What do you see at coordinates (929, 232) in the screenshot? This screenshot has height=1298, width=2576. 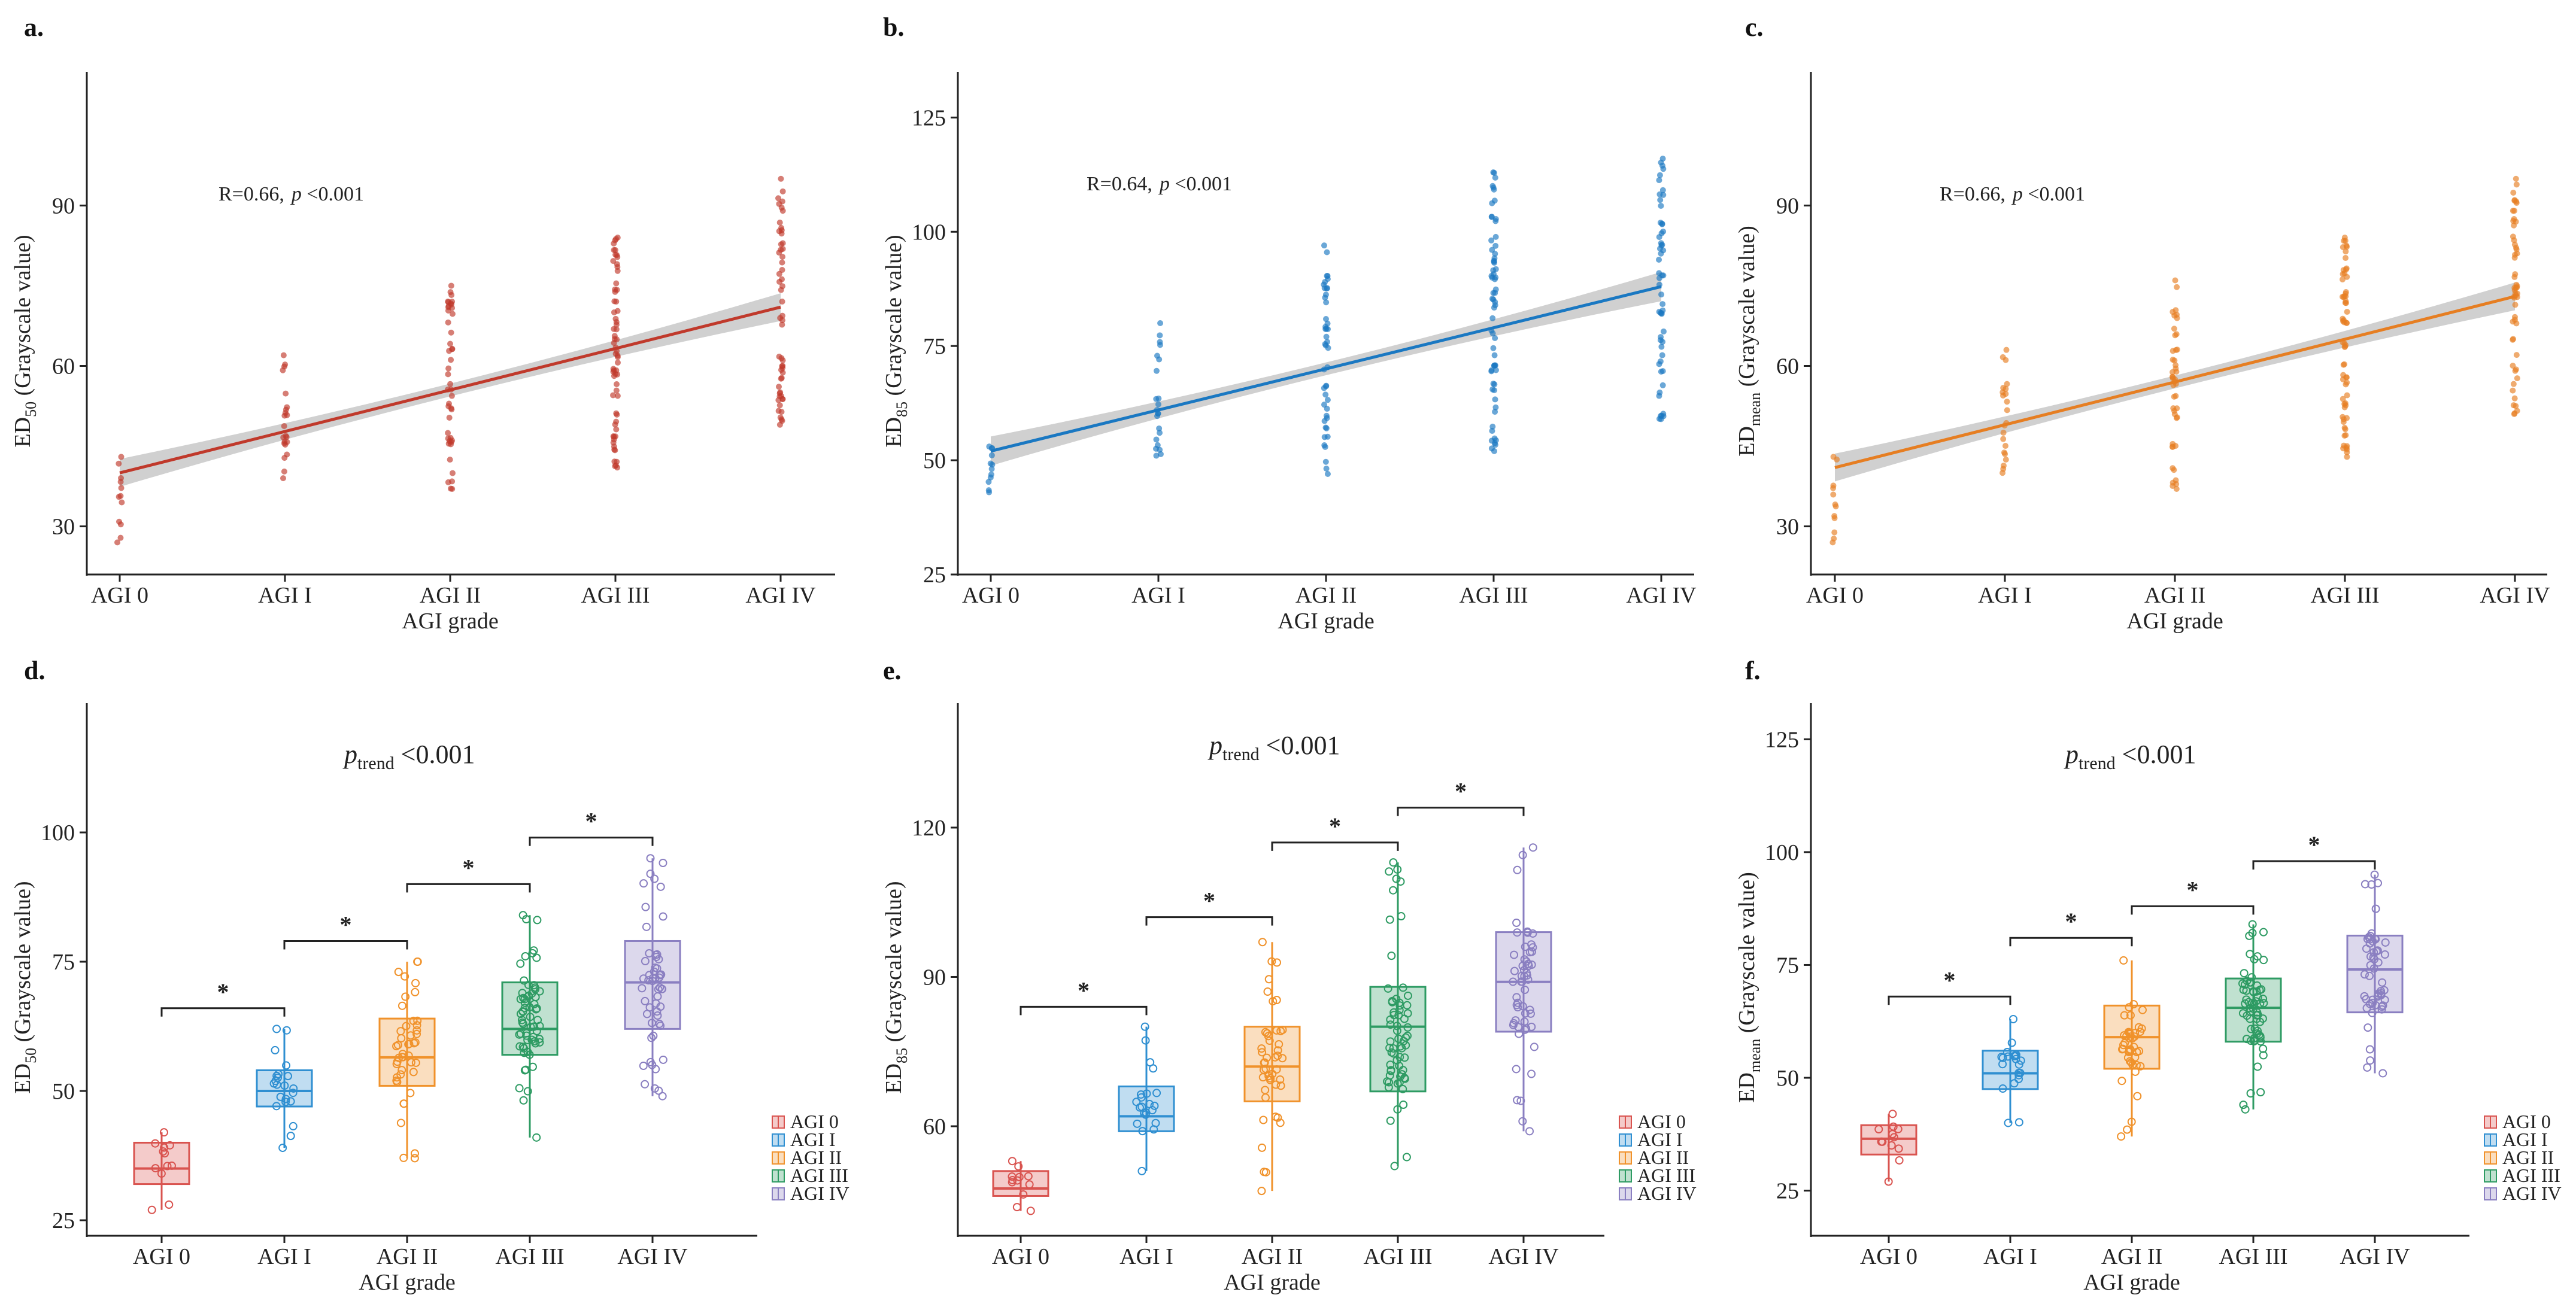 I see `y-tick-label: 100` at bounding box center [929, 232].